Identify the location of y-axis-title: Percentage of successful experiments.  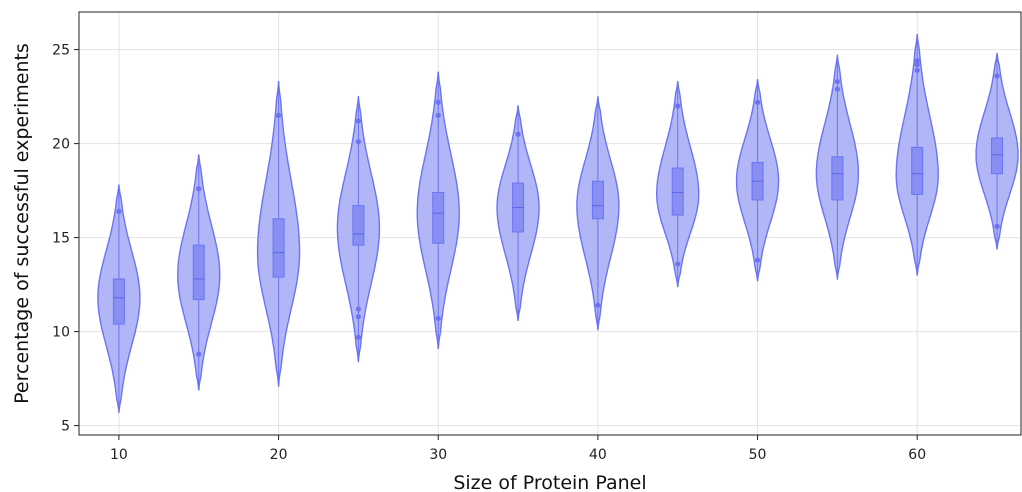
(22, 223).